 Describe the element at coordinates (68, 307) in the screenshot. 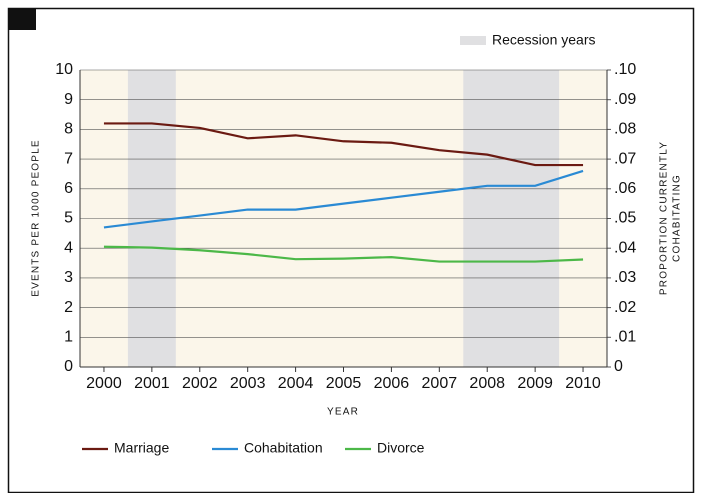

I see `y-tick-label: 2` at that location.